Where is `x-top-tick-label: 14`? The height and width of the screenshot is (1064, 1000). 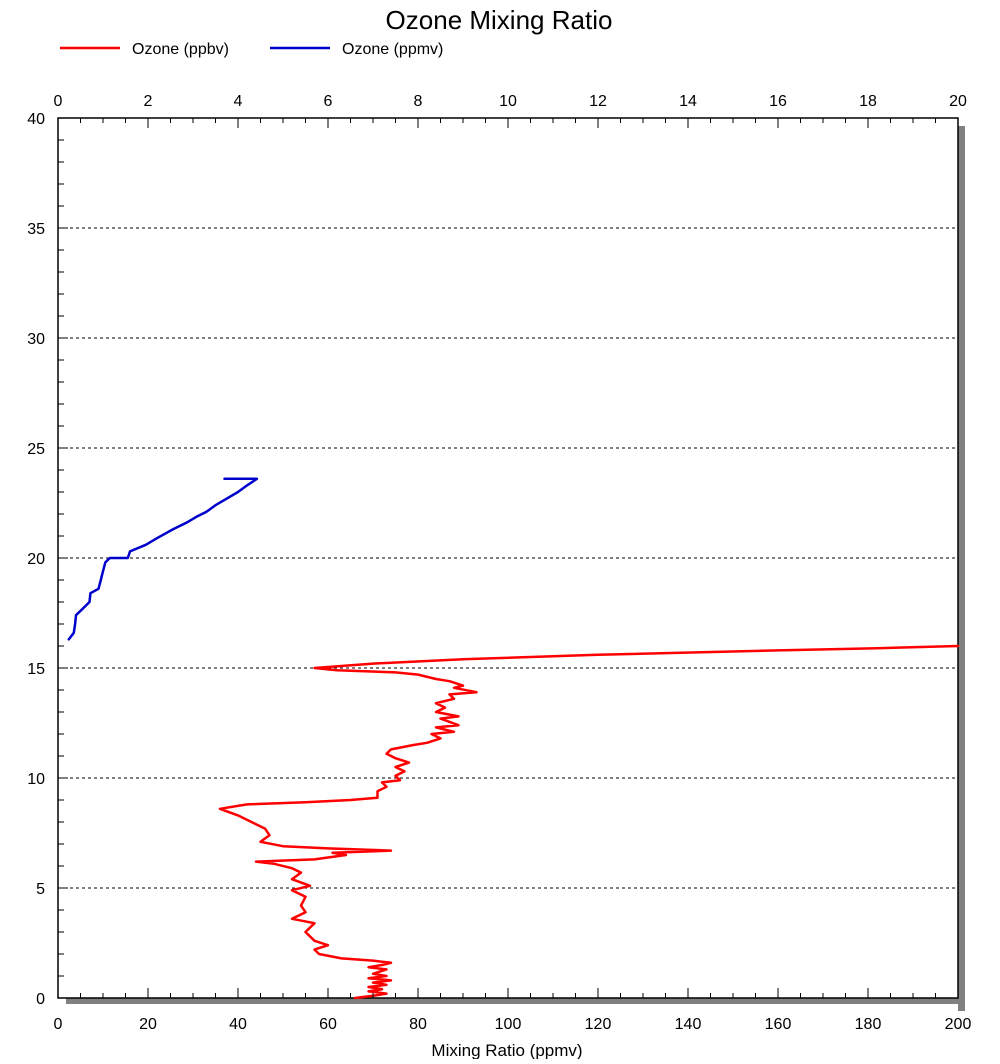
x-top-tick-label: 14 is located at coordinates (688, 101).